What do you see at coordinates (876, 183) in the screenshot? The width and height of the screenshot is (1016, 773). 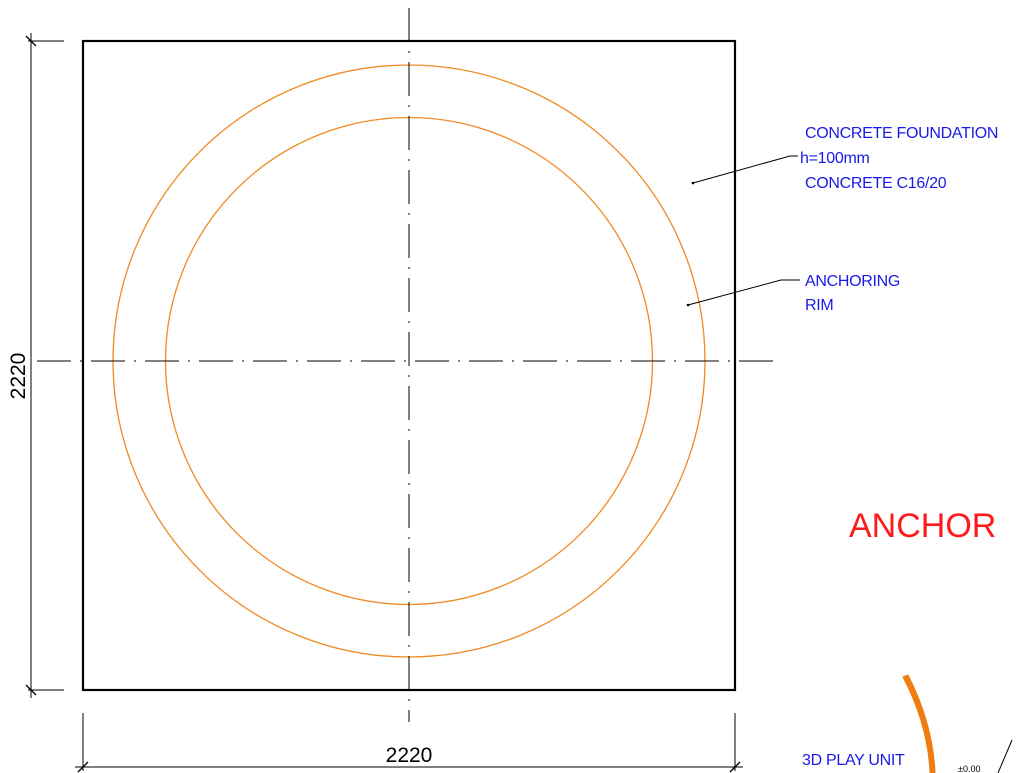 I see `foundation-note-line3: CONCRETE C16/20` at bounding box center [876, 183].